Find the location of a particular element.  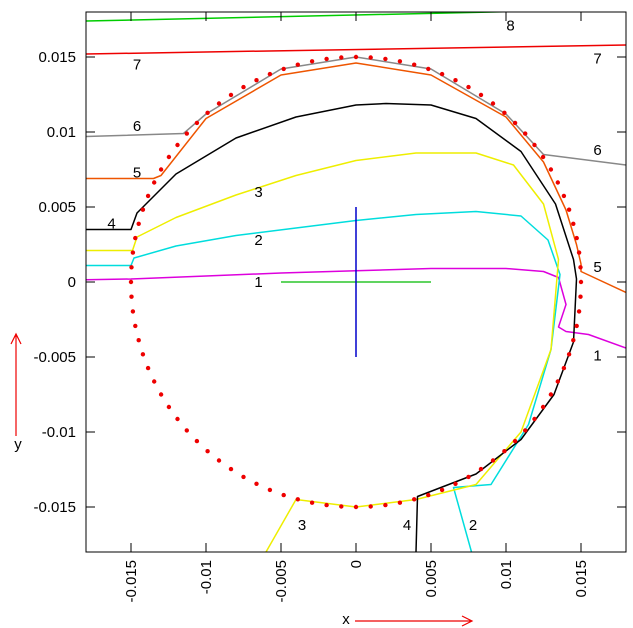

y-axis-label: y is located at coordinates (18, 444).